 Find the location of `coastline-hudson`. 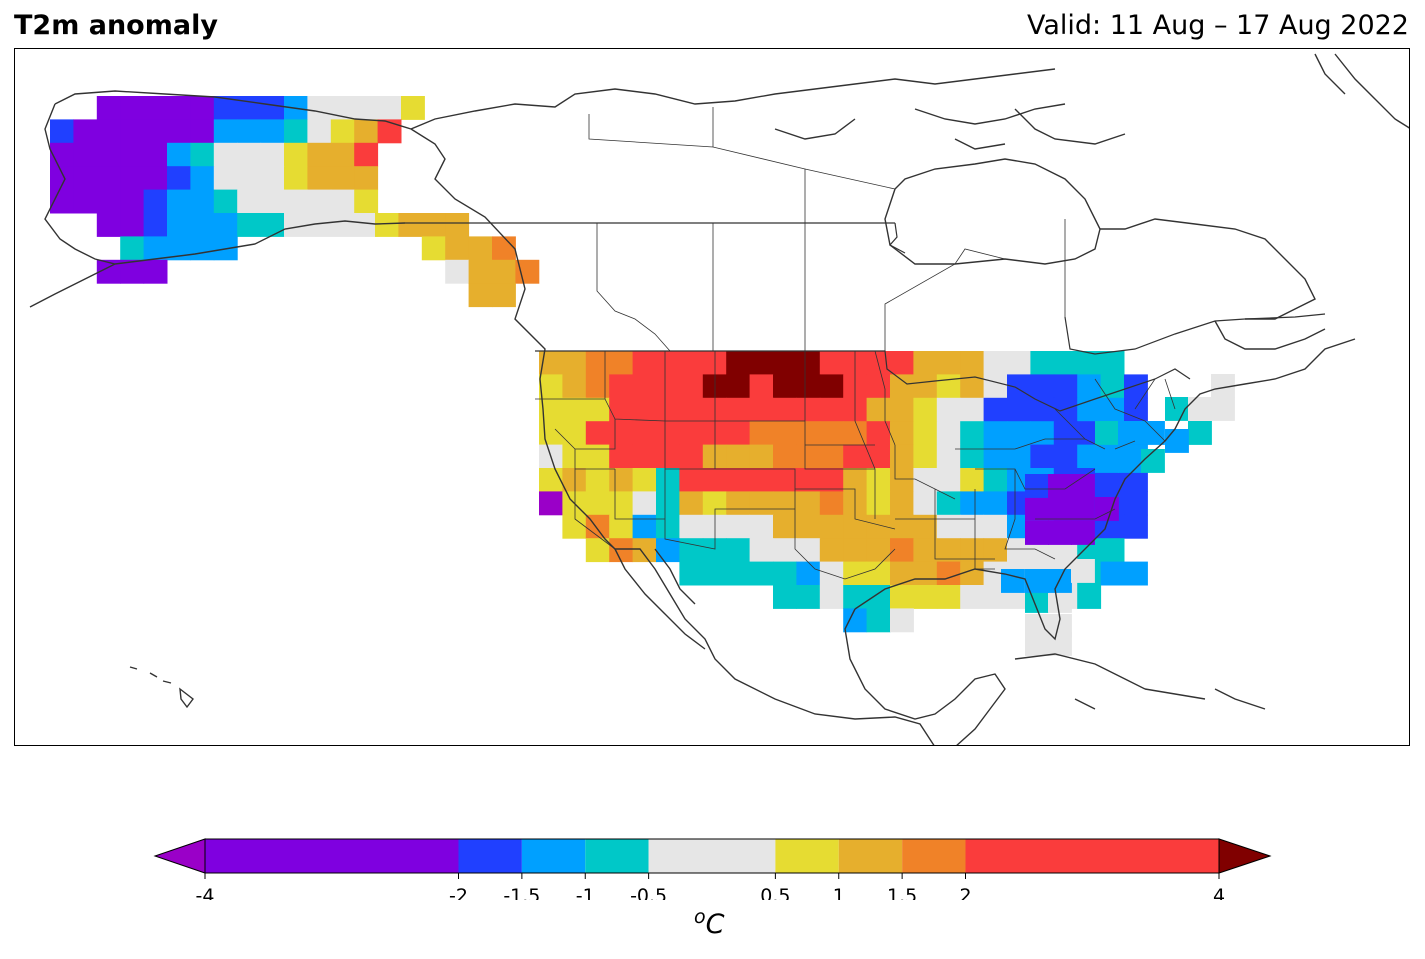

coastline-hudson is located at coordinates (992, 211).